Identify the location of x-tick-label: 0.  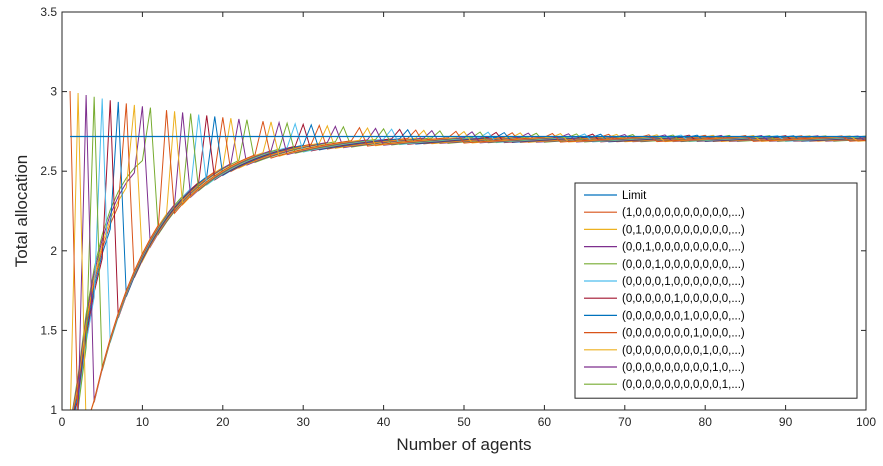
(62, 422).